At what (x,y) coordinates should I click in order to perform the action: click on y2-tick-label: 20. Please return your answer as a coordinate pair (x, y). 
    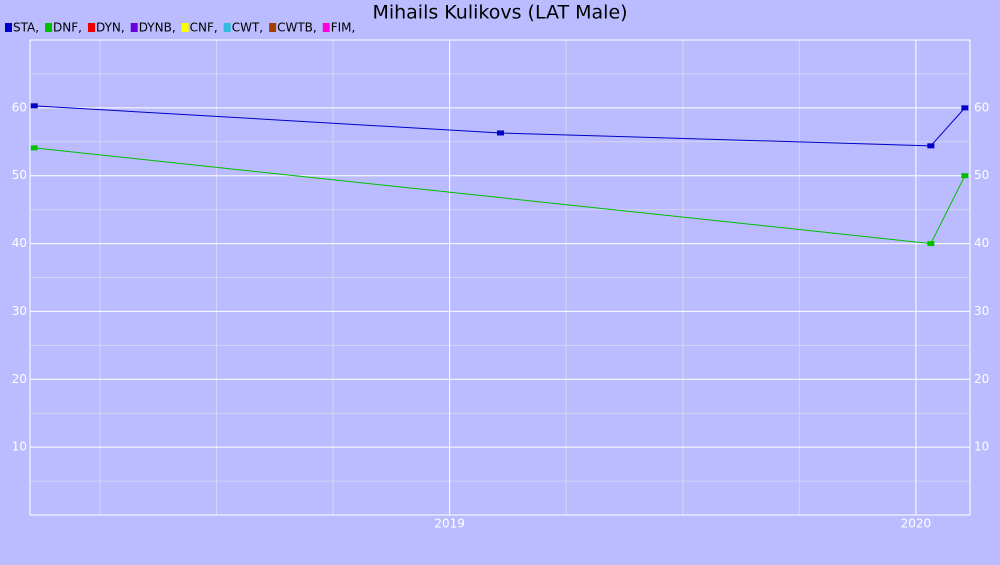
    Looking at the image, I should click on (981, 379).